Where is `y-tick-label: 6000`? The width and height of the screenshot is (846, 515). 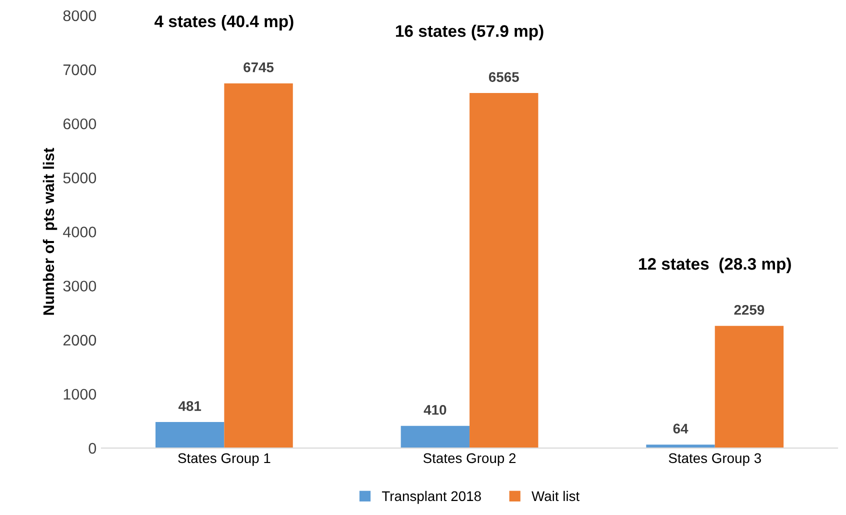 y-tick-label: 6000 is located at coordinates (79, 124).